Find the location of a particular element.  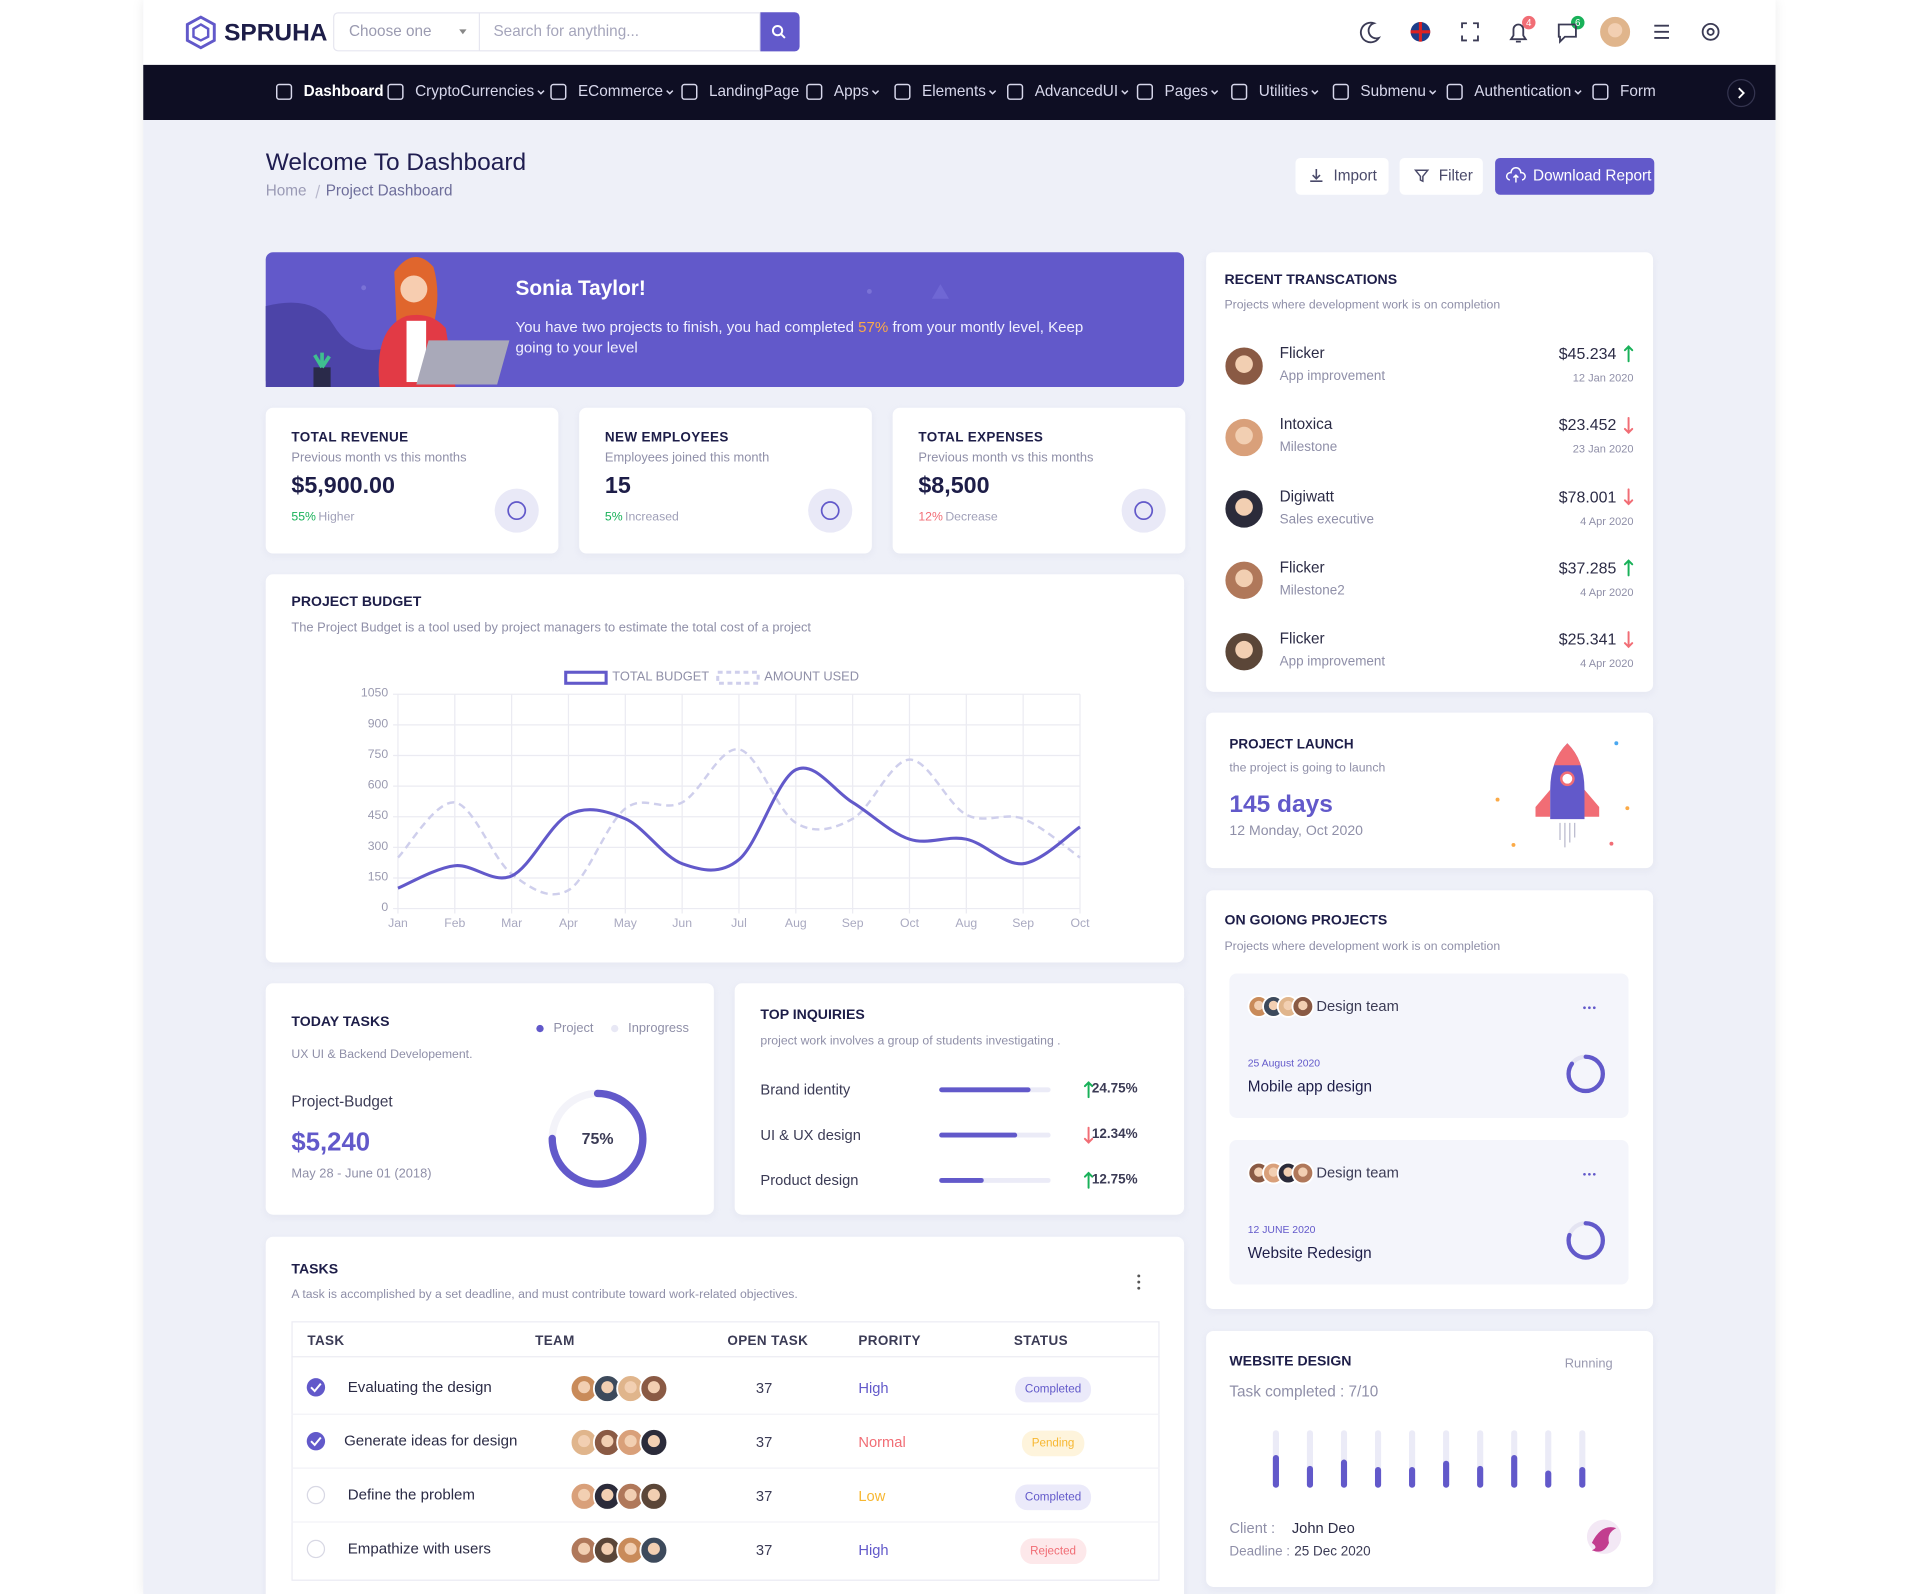

stat-value: 15 is located at coordinates (617, 486).